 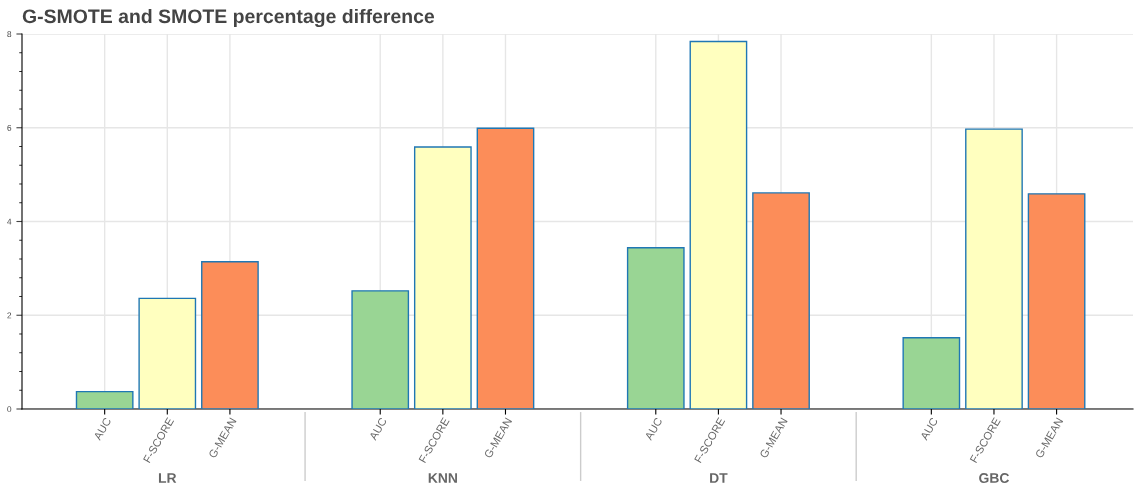 What do you see at coordinates (228, 18) in the screenshot?
I see `chart-title: G-SMOTE and SMOTE percentage difference` at bounding box center [228, 18].